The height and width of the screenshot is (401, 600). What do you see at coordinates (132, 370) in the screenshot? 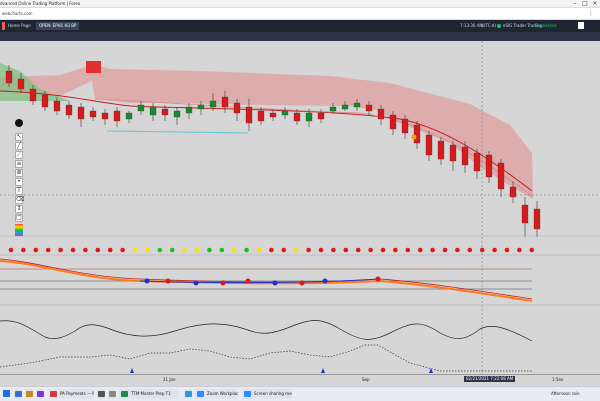
I see `buy-arrow-icon` at bounding box center [132, 370].